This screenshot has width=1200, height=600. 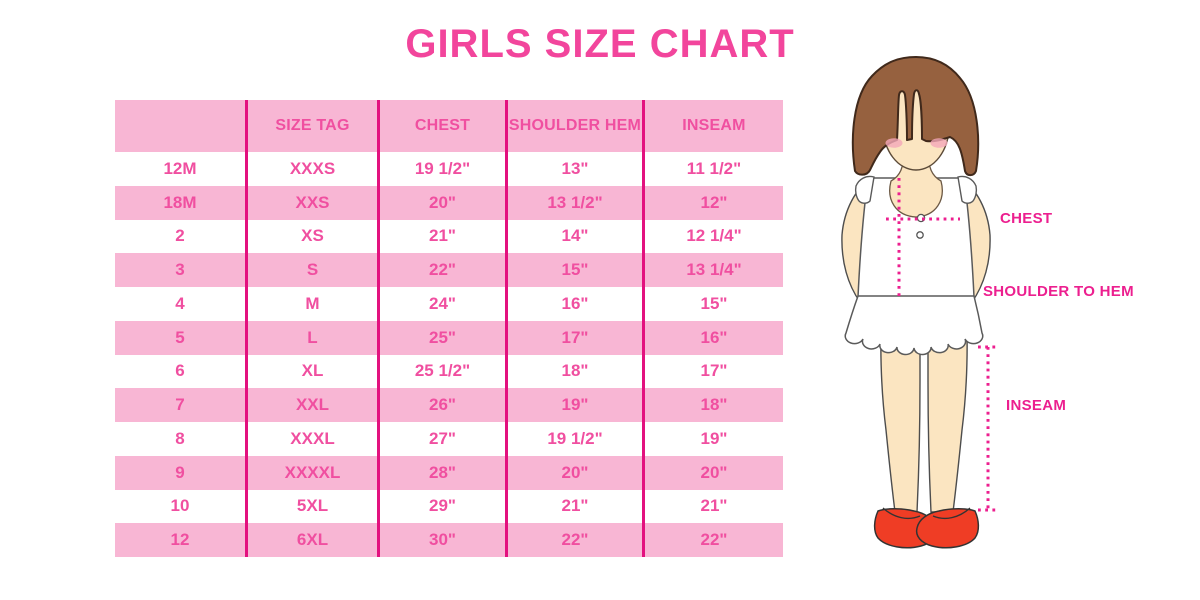 I want to click on shoulder-to-hem-measure-label: SHOULDER TO HEM, so click(x=1058, y=291).